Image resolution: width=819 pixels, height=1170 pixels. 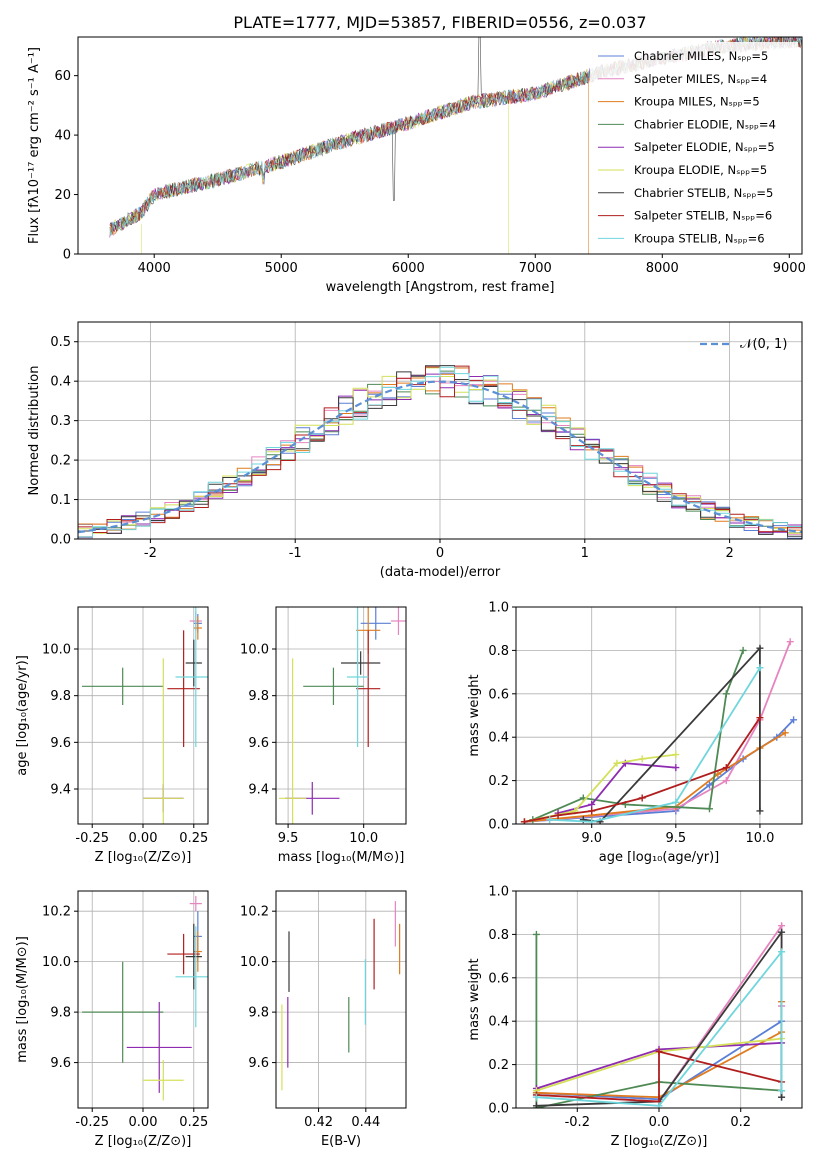 What do you see at coordinates (700, 170) in the screenshot?
I see `legend-label: Kroupa ELODIE, Nₛₚₚ=5` at bounding box center [700, 170].